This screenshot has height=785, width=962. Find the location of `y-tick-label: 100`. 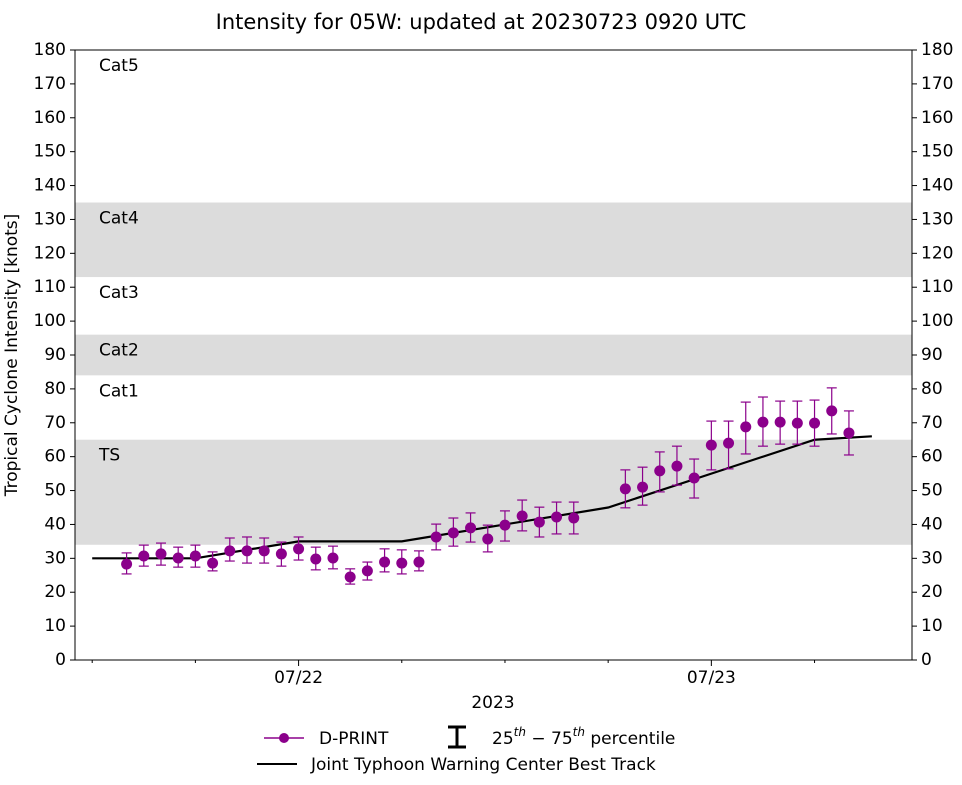

y-tick-label: 100 is located at coordinates (50, 321).